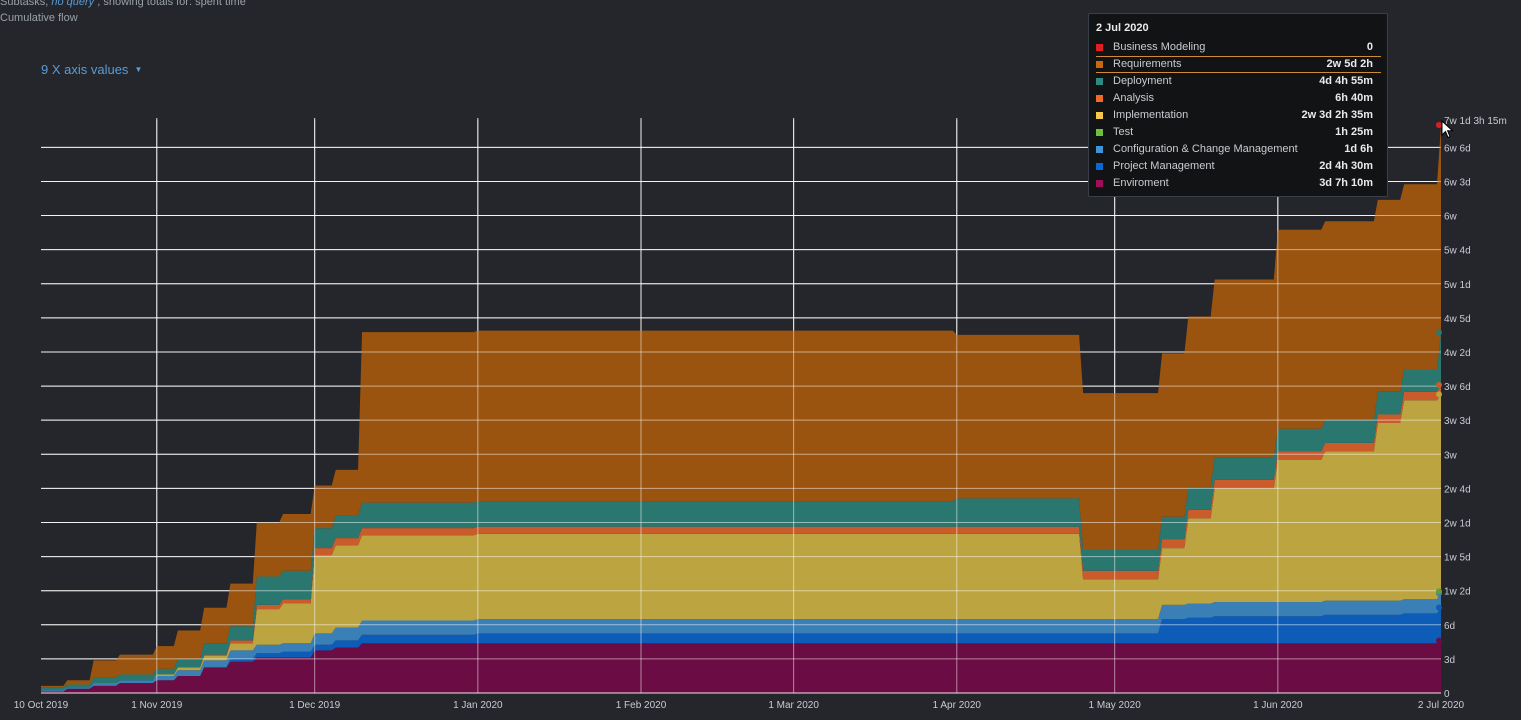 This screenshot has width=1521, height=720. I want to click on tooltip-series-value: 3d 7h 10m, so click(1346, 183).